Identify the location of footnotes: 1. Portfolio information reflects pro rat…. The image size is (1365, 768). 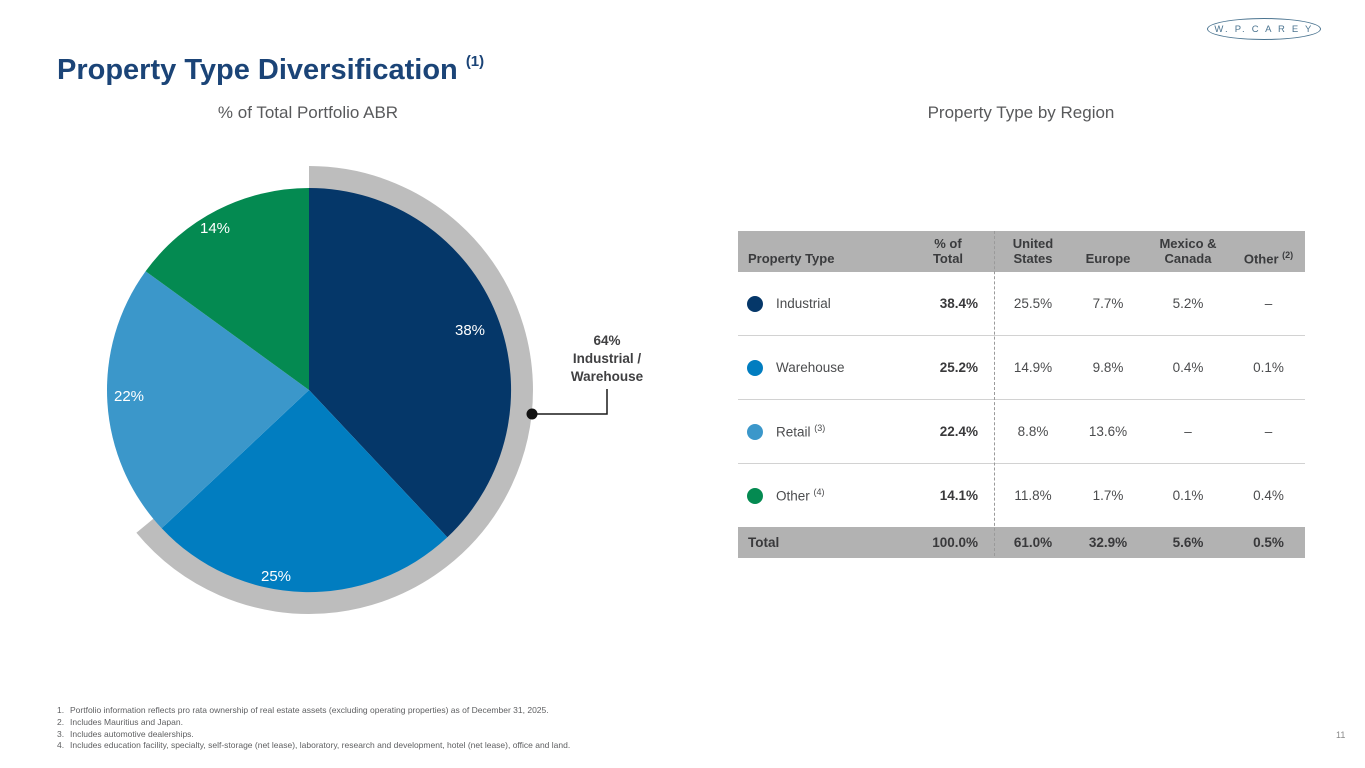
(313, 728).